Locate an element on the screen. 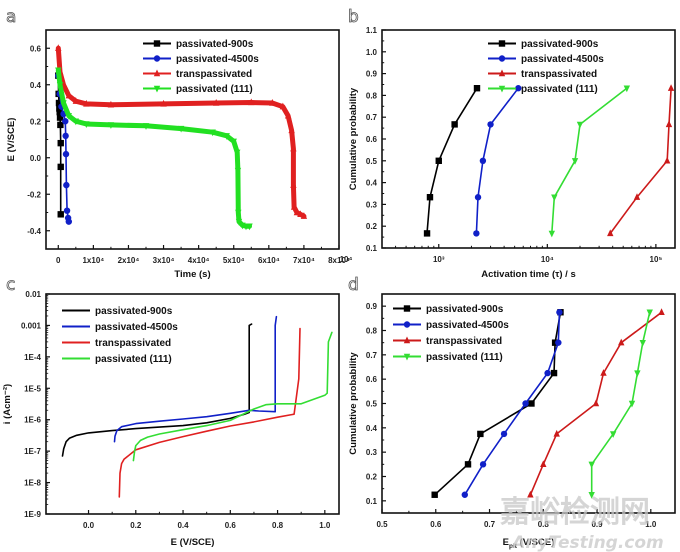 This screenshot has height=552, width=680. x-tick-label: 0.7 is located at coordinates (490, 524).